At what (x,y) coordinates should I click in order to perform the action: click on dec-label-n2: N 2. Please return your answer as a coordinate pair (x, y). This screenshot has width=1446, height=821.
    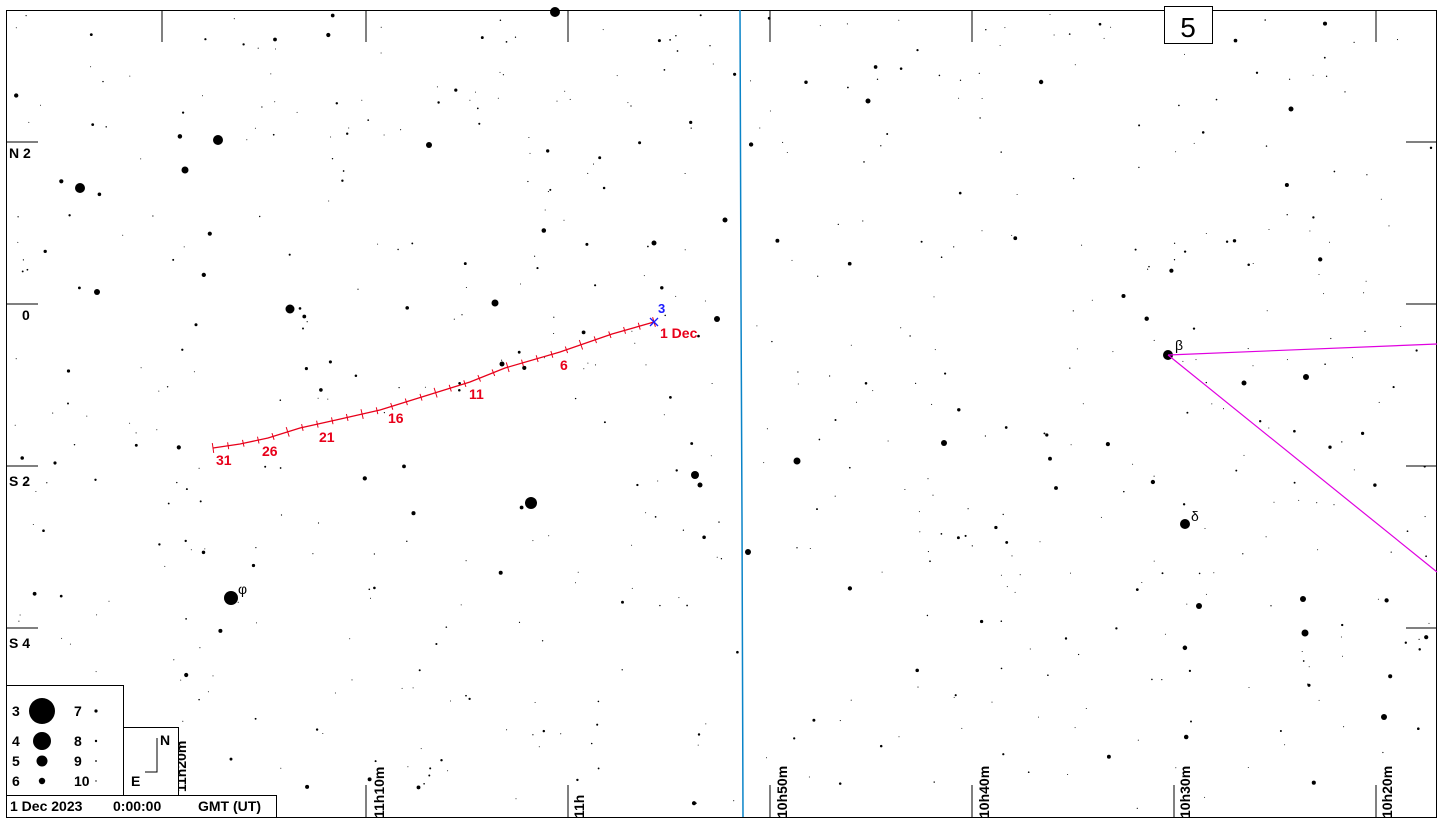
    Looking at the image, I should click on (20, 153).